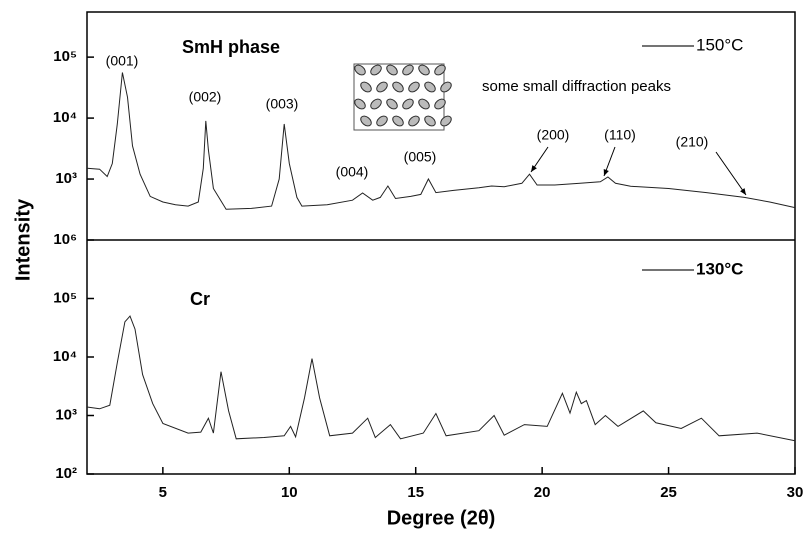 This screenshot has height=533, width=810. What do you see at coordinates (205, 97) in the screenshot?
I see `peak-label: (002)` at bounding box center [205, 97].